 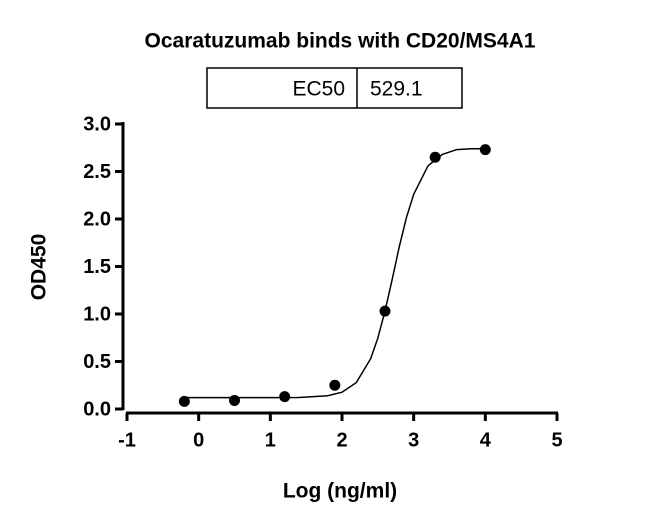 I want to click on y-tick-label: 1.0, so click(x=97, y=314).